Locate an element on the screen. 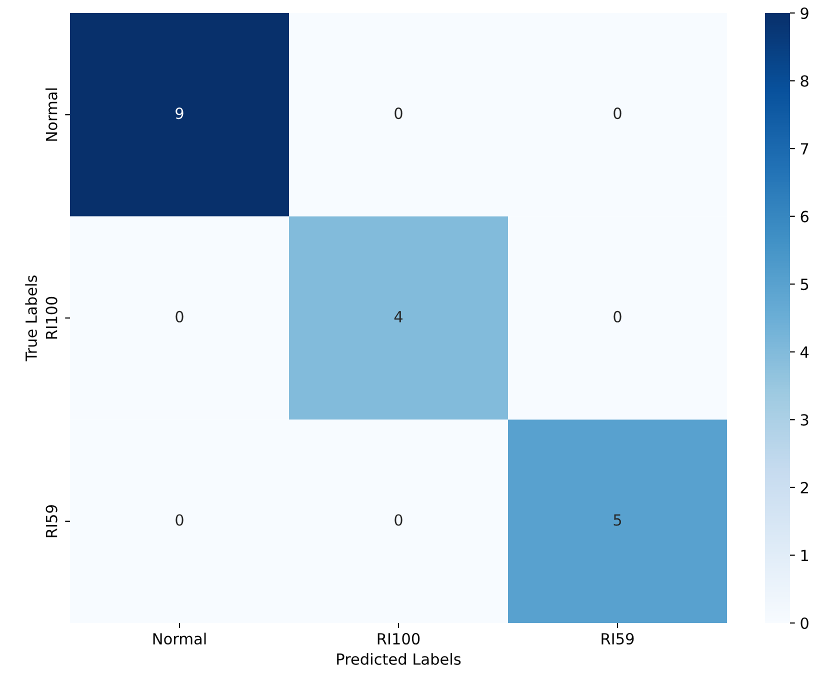 The height and width of the screenshot is (686, 829). data-label: 9 is located at coordinates (180, 114).